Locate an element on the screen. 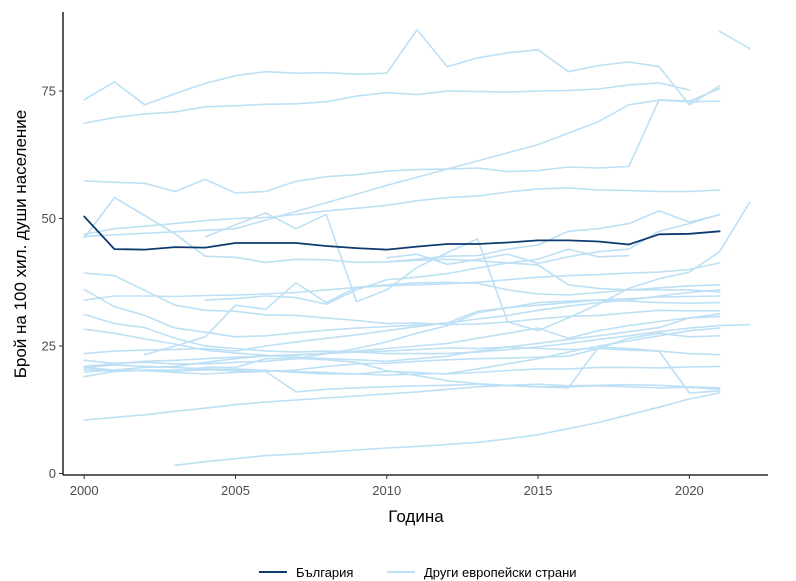 The width and height of the screenshot is (796, 581). bulgaria-series-line is located at coordinates (402, 233).